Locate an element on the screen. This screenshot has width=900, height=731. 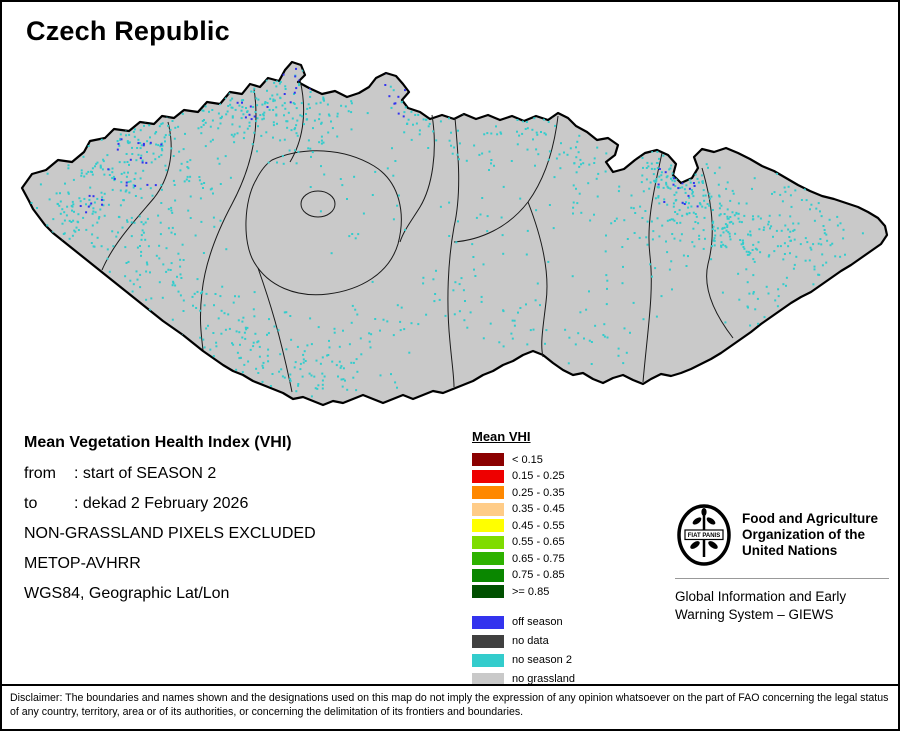
legend-label: 0.55 - 0.65 is located at coordinates (538, 542).